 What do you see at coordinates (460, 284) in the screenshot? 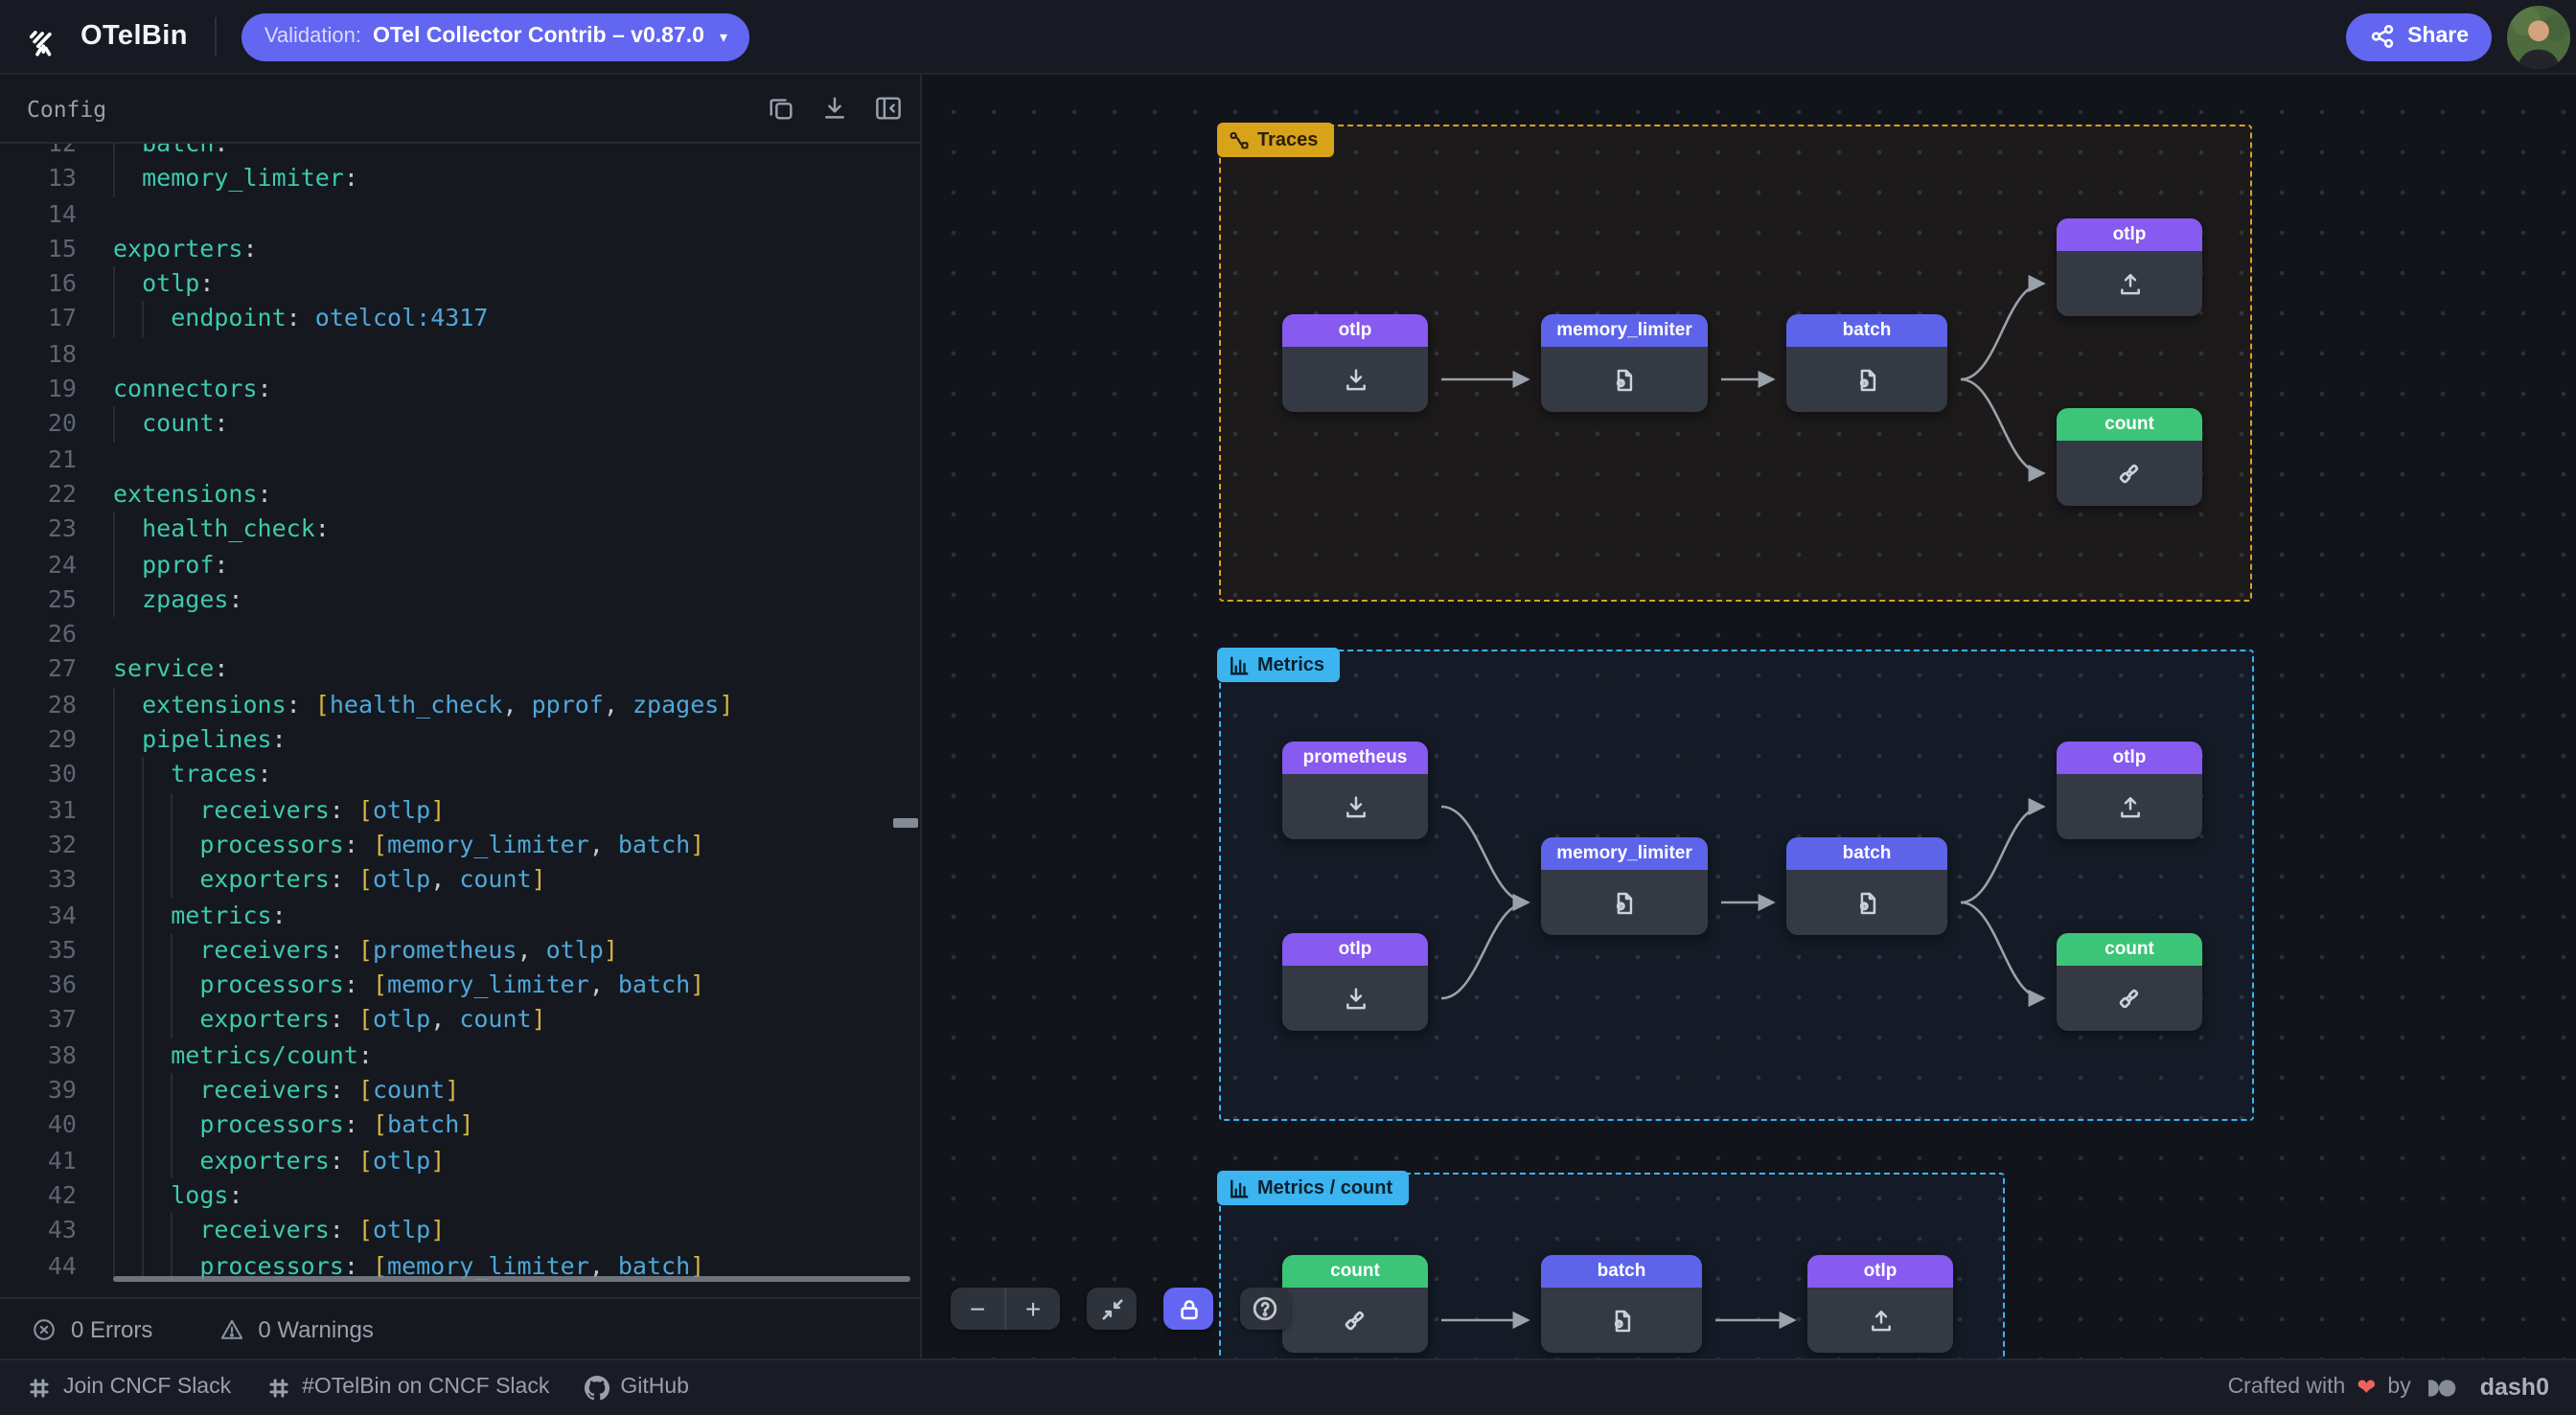
I see `code-line: 16 otlp:` at bounding box center [460, 284].